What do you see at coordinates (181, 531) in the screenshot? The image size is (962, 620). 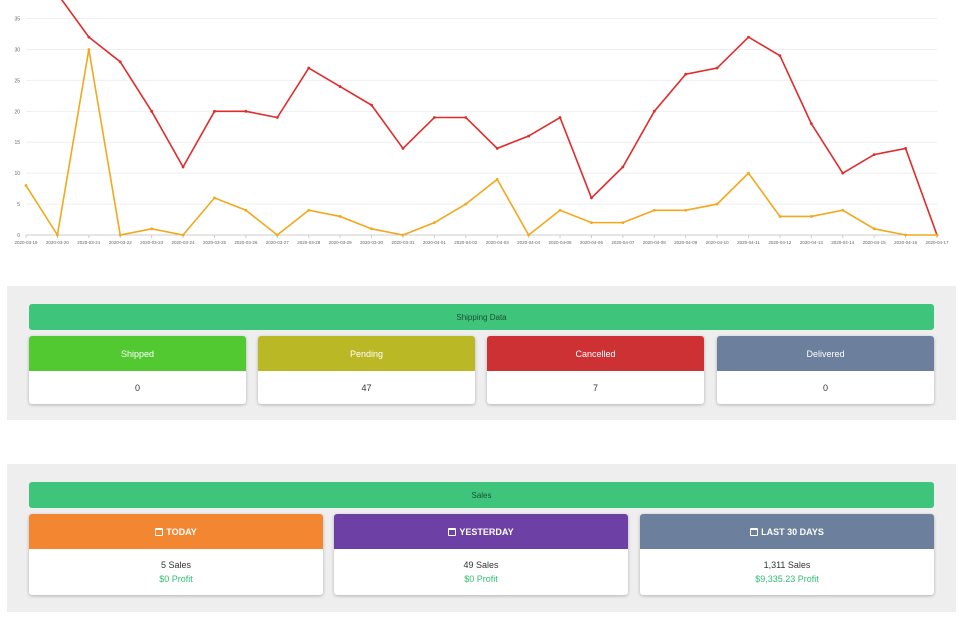 I see `today-label: TODAY` at bounding box center [181, 531].